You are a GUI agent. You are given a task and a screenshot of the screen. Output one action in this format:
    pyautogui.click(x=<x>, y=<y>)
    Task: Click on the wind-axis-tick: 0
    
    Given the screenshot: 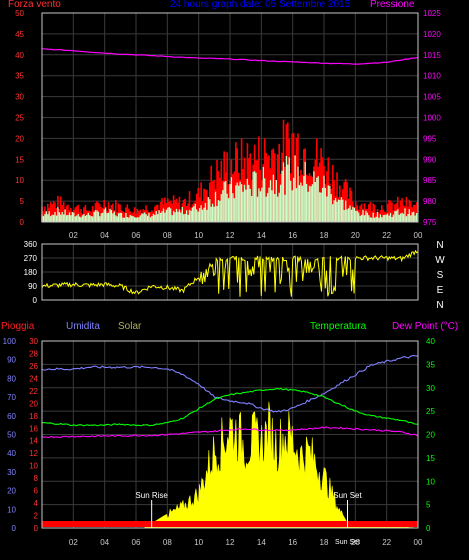 What is the action you would take?
    pyautogui.click(x=22, y=222)
    